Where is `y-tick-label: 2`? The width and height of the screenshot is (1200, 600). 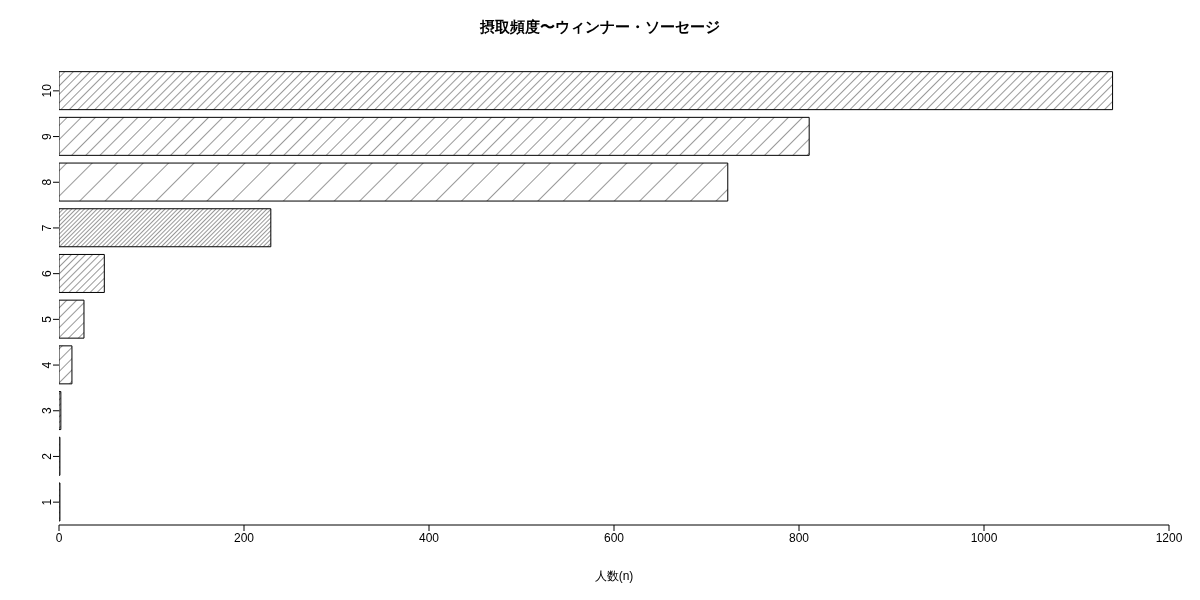 y-tick-label: 2 is located at coordinates (47, 456).